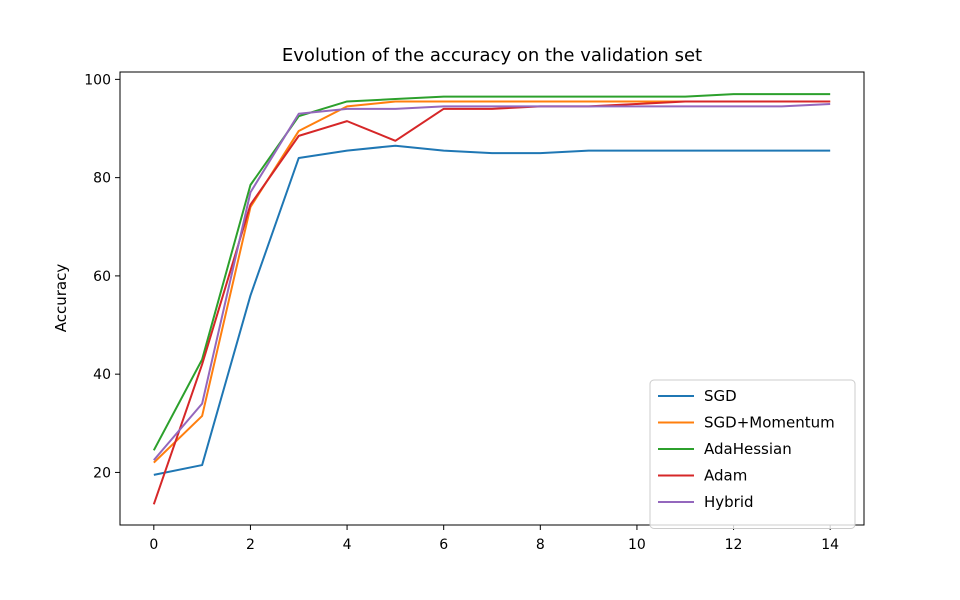 The width and height of the screenshot is (960, 600). Describe the element at coordinates (729, 502) in the screenshot. I see `legend-label-hybrid: Hybrid` at that location.